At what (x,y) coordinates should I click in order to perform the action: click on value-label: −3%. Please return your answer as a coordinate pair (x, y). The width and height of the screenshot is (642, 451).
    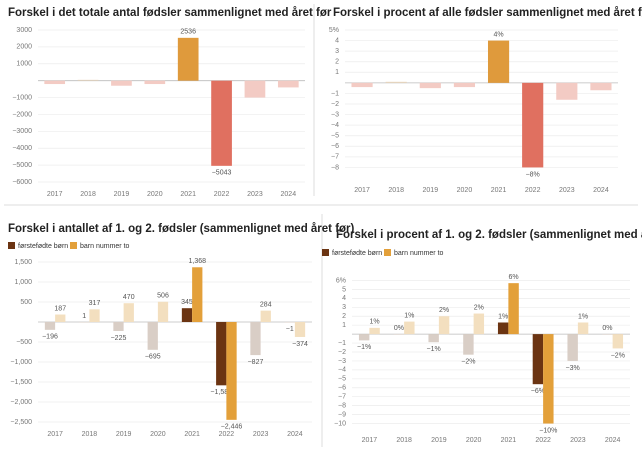
    Looking at the image, I should click on (573, 368).